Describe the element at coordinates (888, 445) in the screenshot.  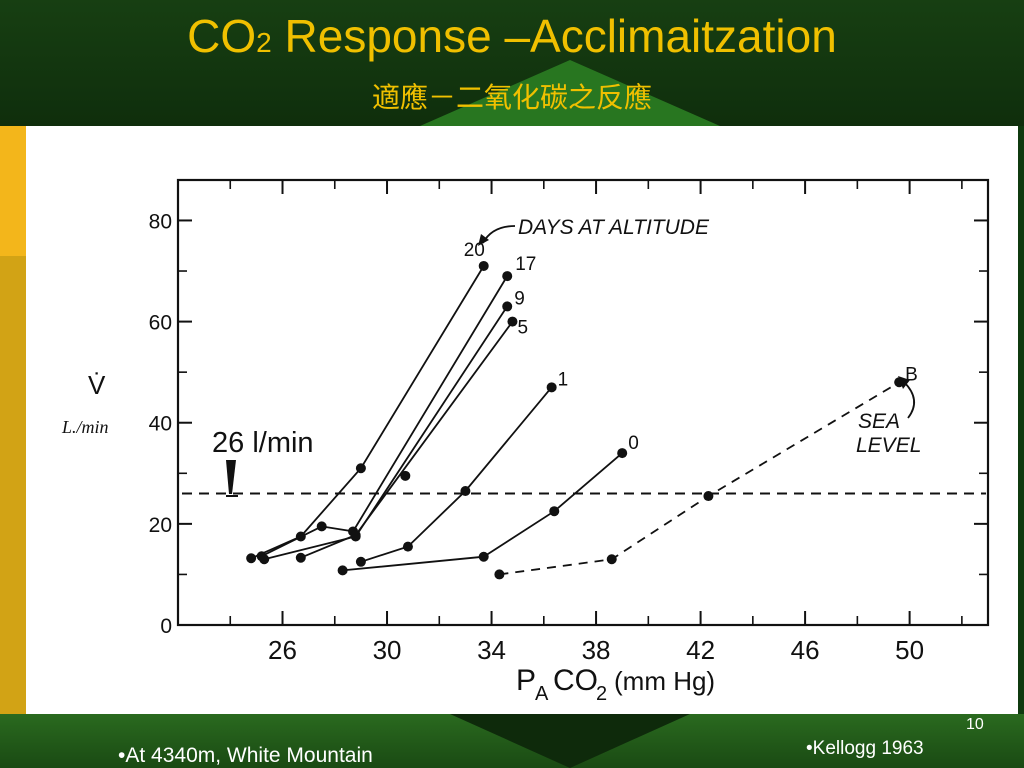
I see `sea-level-label-2: LEVEL` at that location.